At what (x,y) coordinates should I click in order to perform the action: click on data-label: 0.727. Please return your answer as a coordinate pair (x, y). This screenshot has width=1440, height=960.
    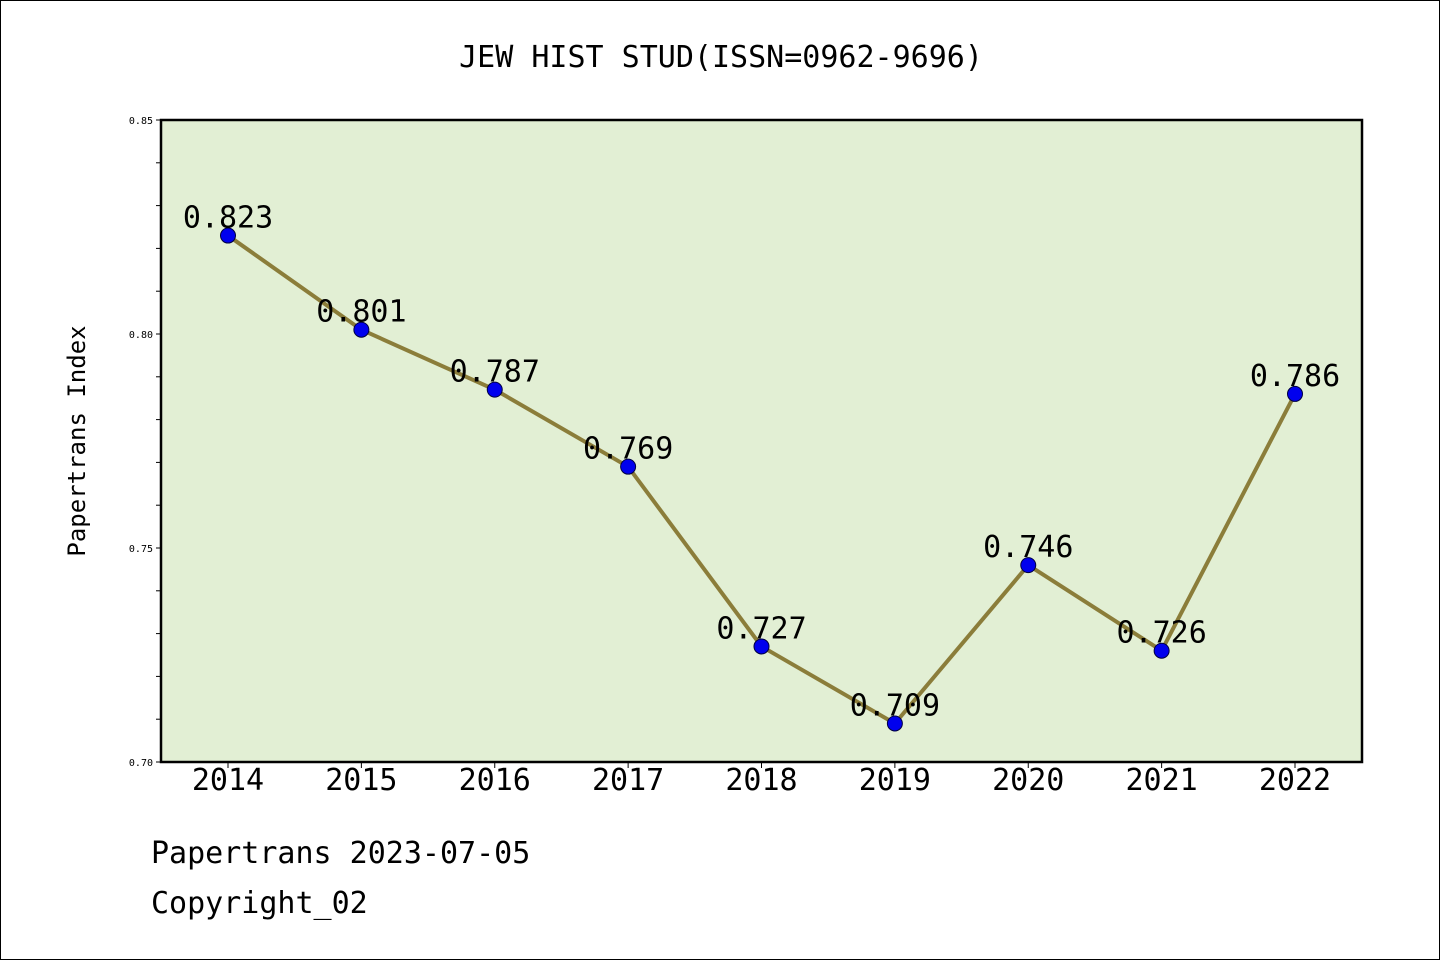
    Looking at the image, I should click on (761, 628).